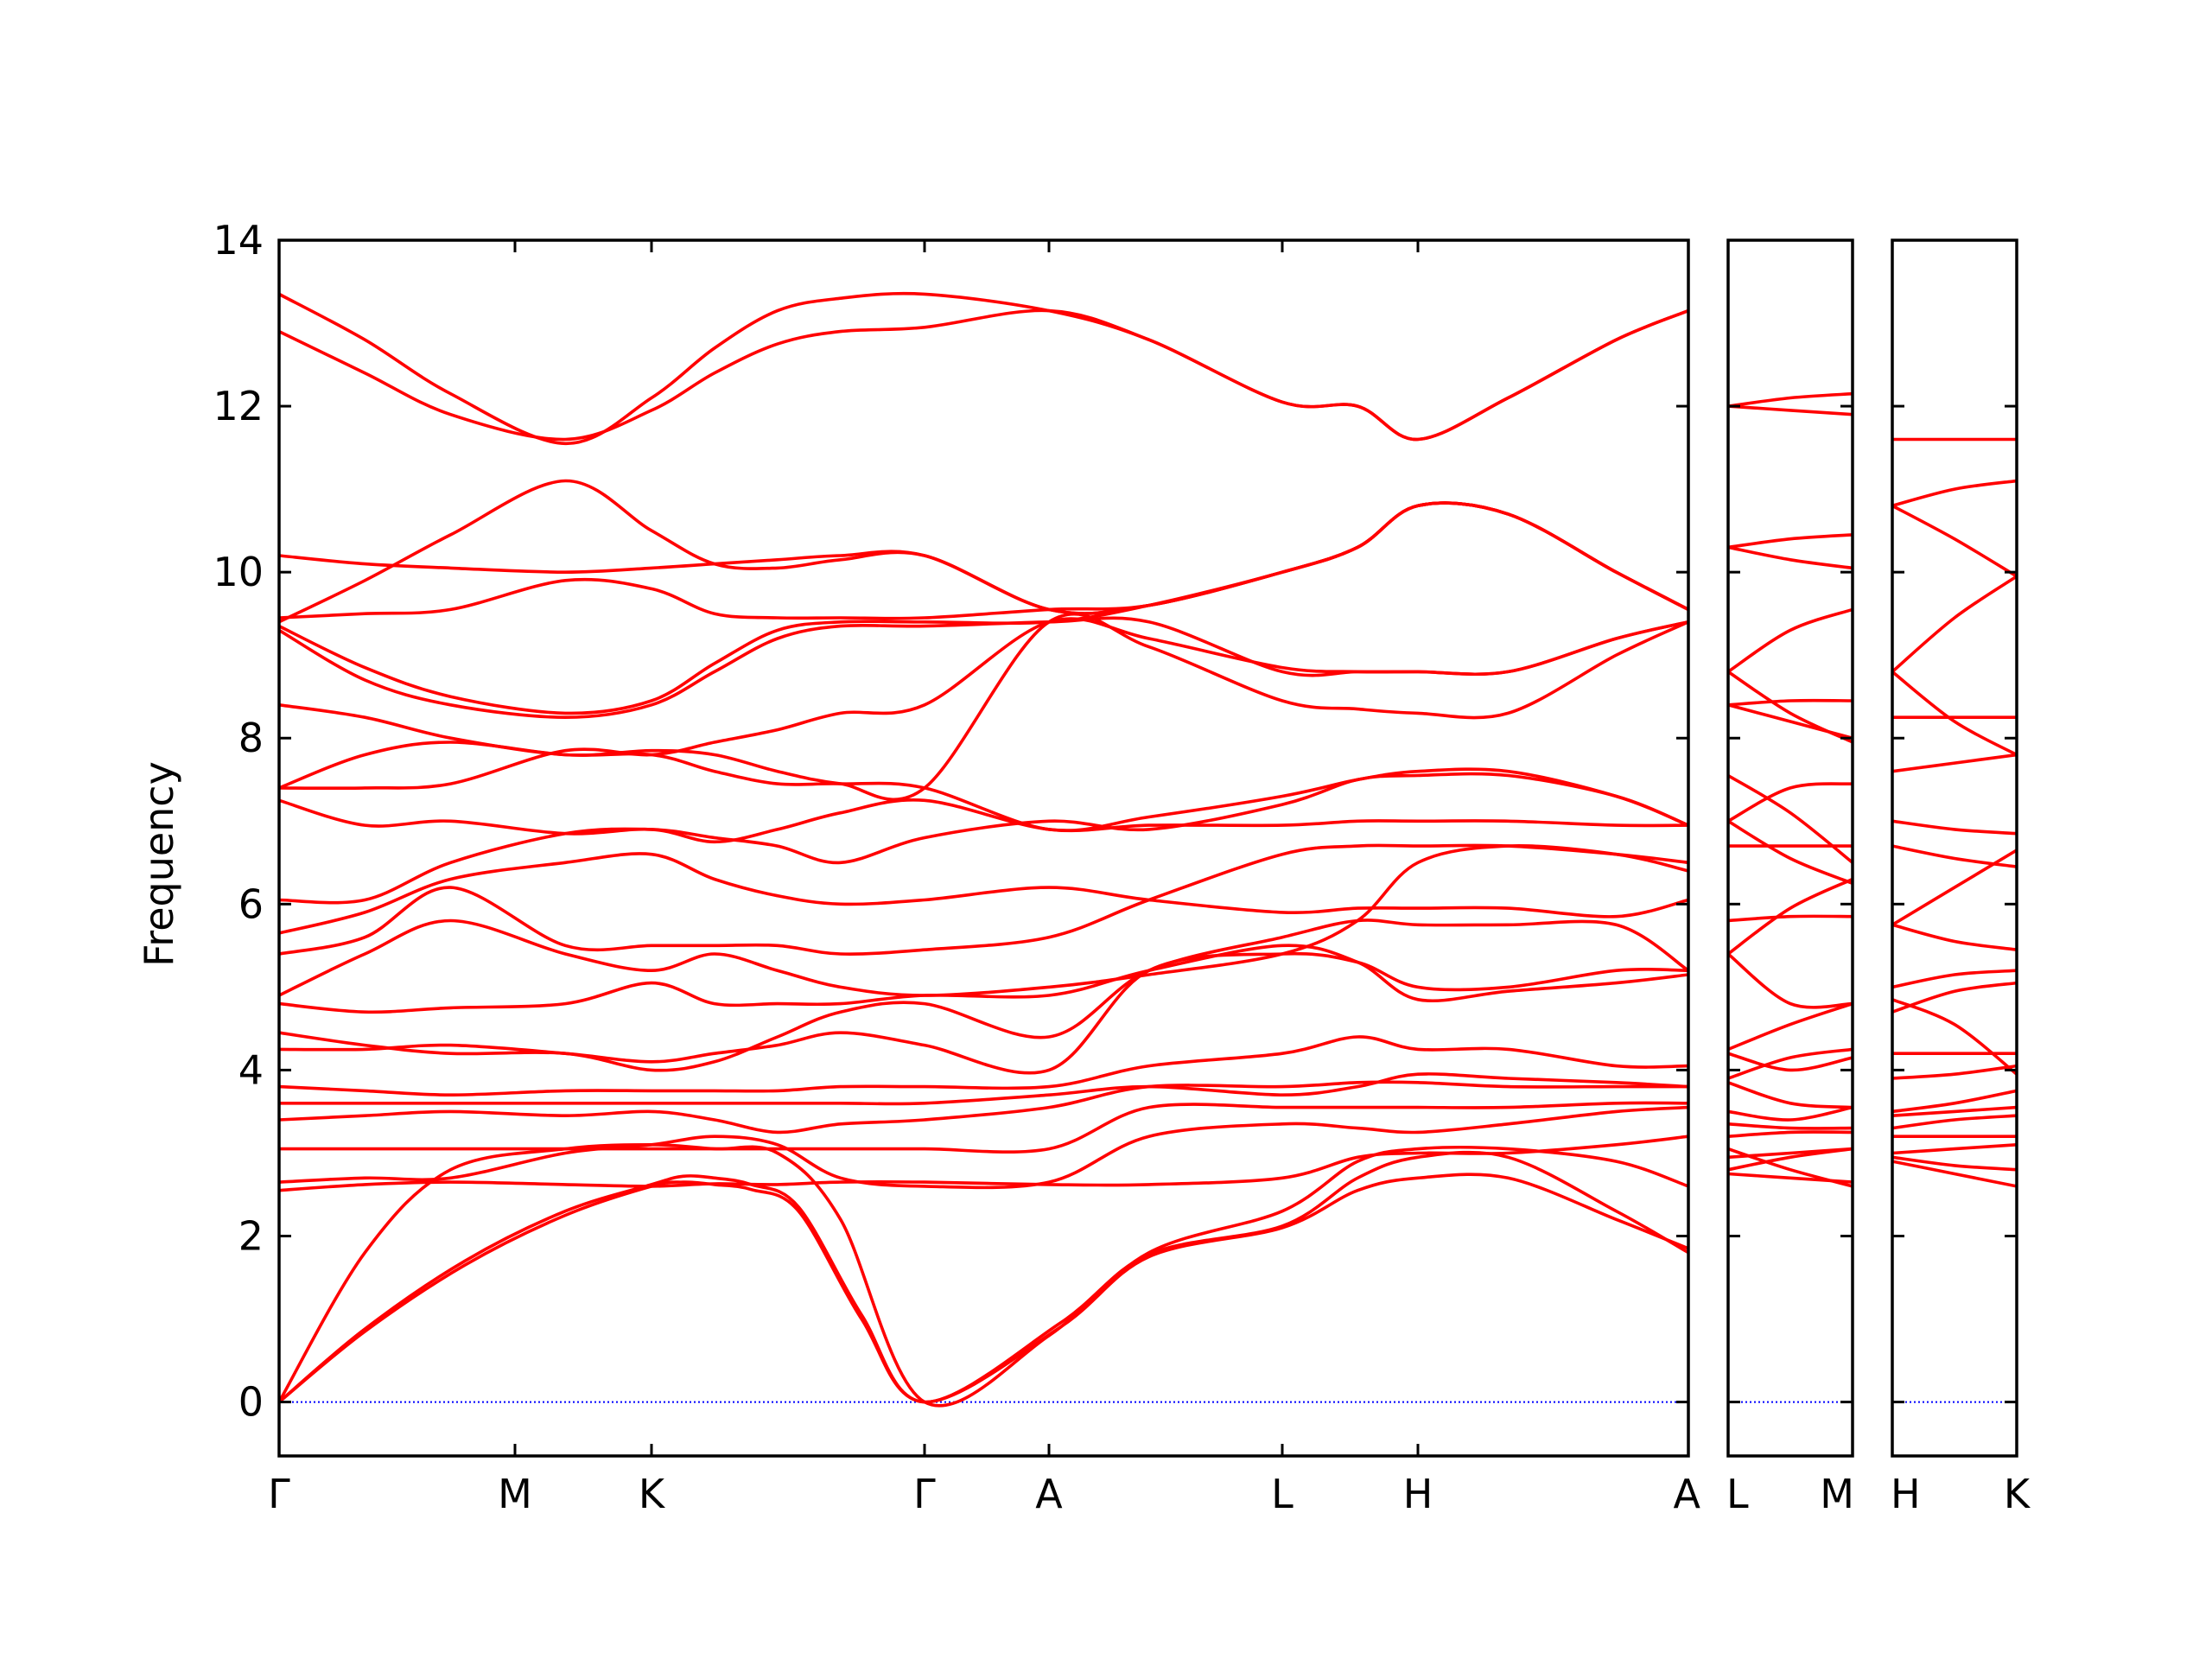 This screenshot has width=2212, height=1659. Describe the element at coordinates (251, 903) in the screenshot. I see `y-tick-label: 6` at that location.